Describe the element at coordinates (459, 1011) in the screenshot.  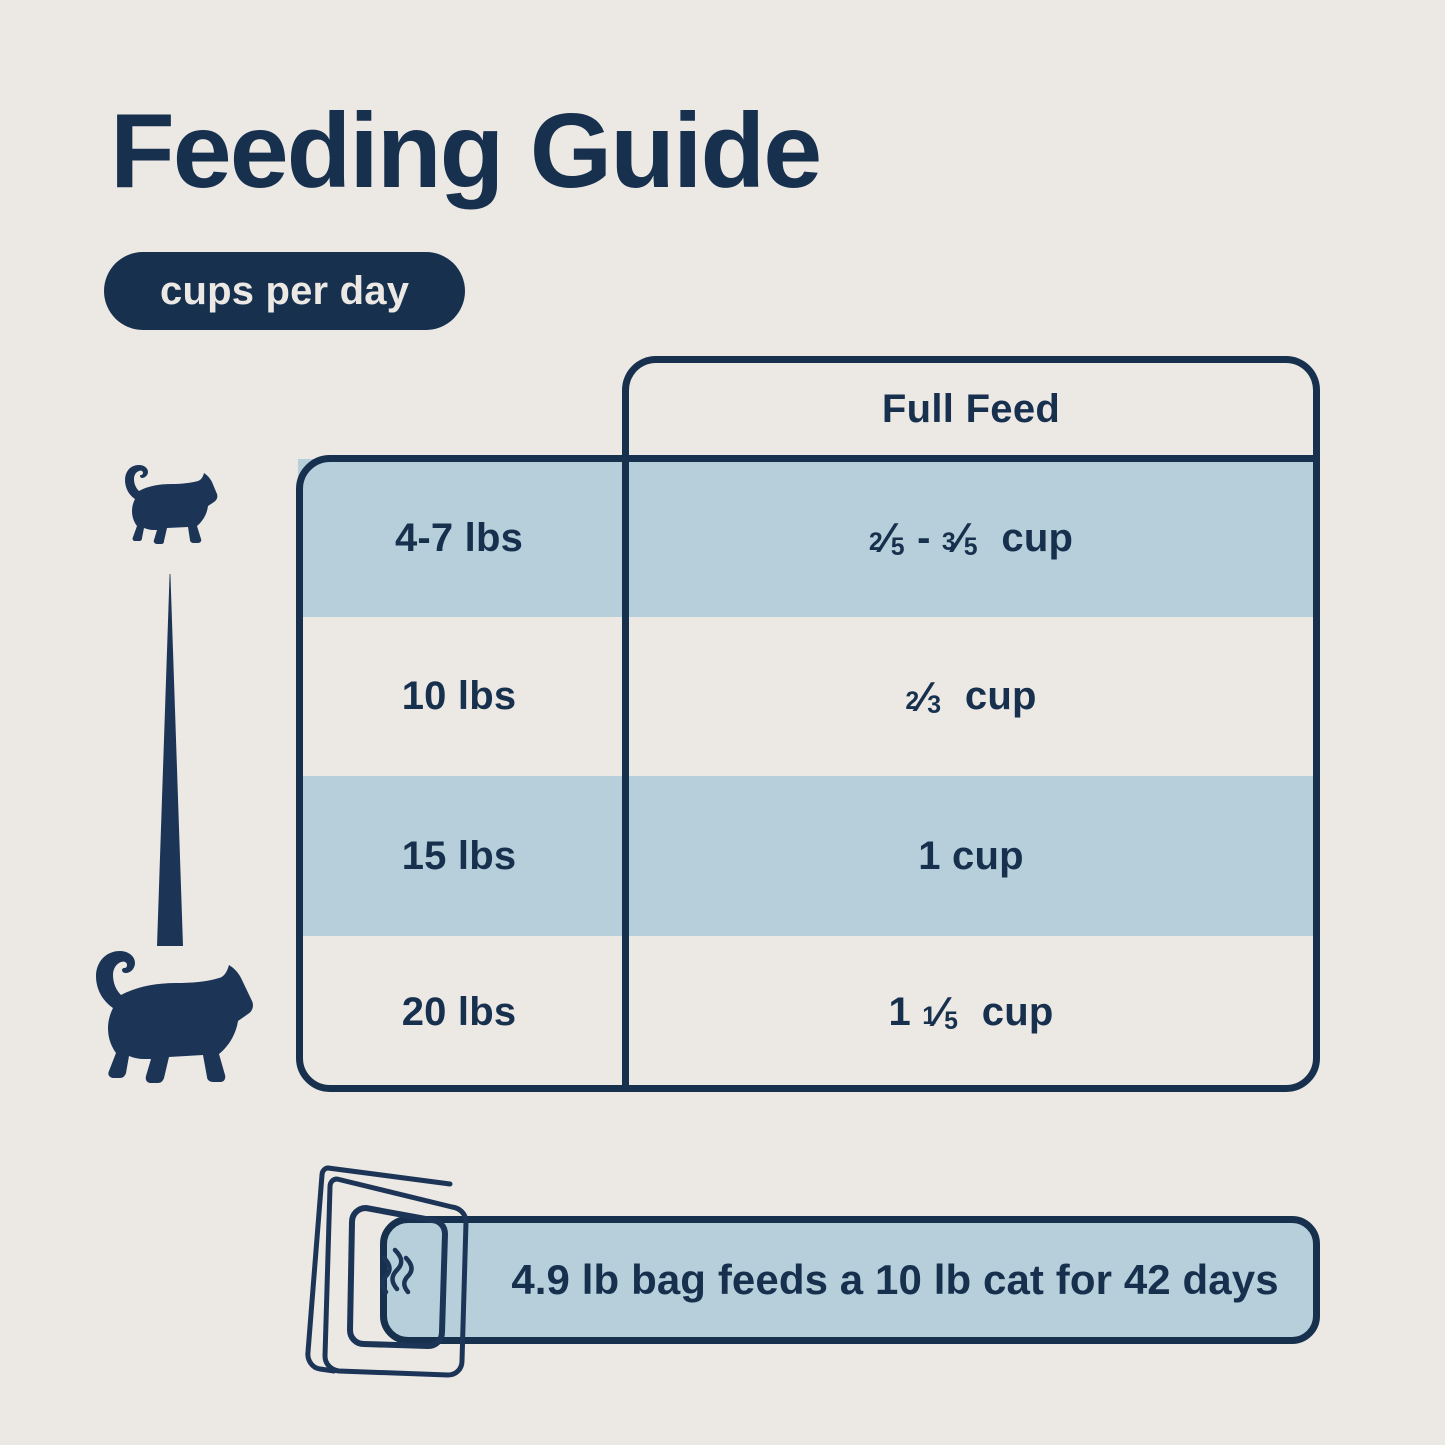
I see `cell-weight: 20 lbs` at that location.